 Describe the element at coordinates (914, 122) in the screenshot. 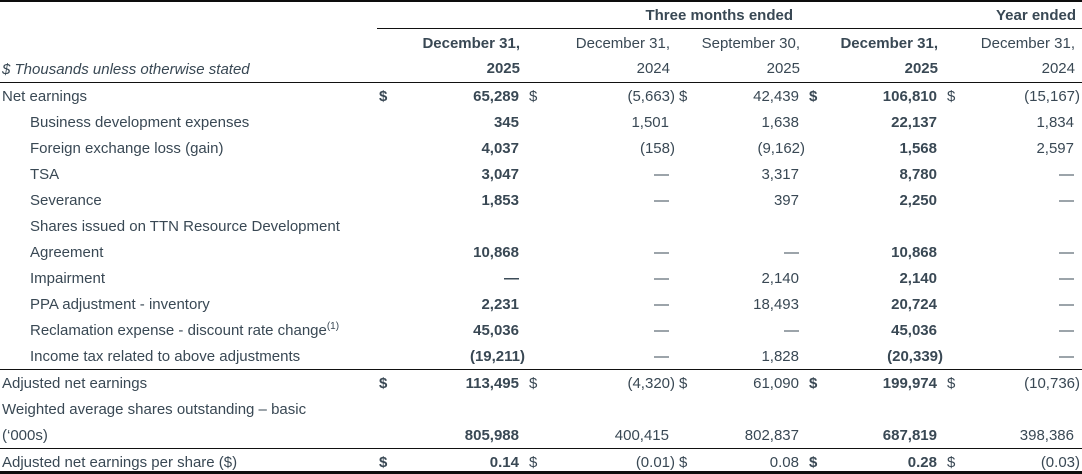

I see `cell-value: 22,137` at that location.